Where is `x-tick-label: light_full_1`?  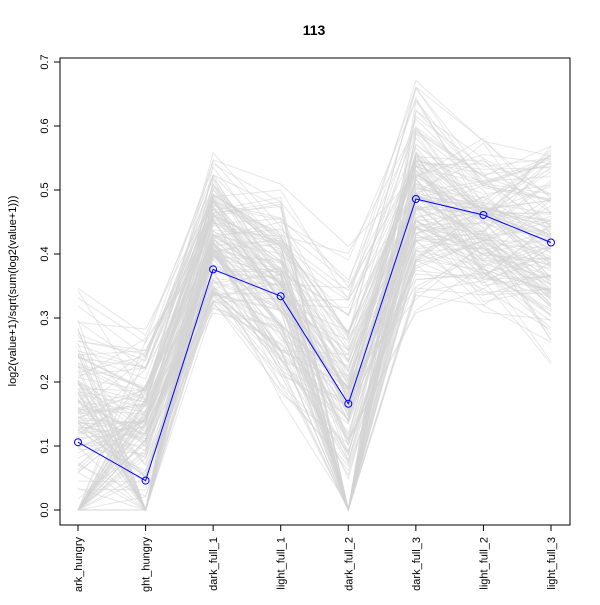
x-tick-label: light_full_1 is located at coordinates (282, 563).